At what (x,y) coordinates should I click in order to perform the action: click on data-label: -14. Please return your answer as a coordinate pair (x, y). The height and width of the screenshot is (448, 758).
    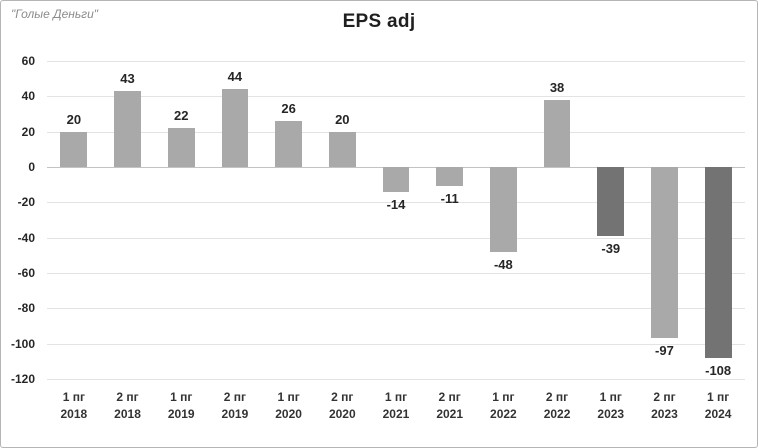
    Looking at the image, I should click on (396, 204).